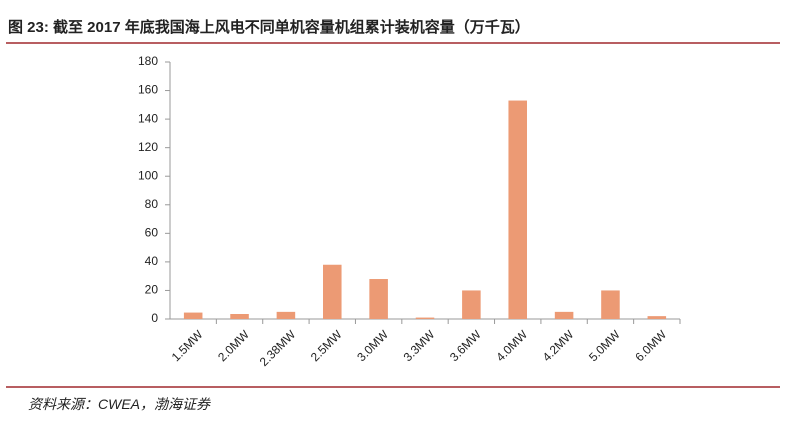 The image size is (785, 425). I want to click on x-tick-label: 1.5MW, so click(187, 345).